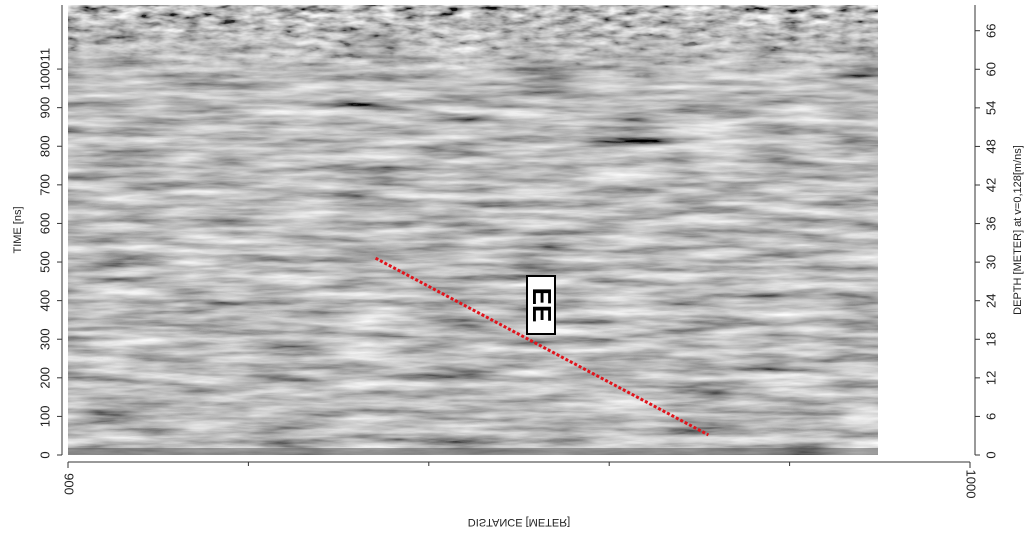 The image size is (1031, 540). What do you see at coordinates (990, 262) in the screenshot?
I see `y2-tick-label: 30` at bounding box center [990, 262].